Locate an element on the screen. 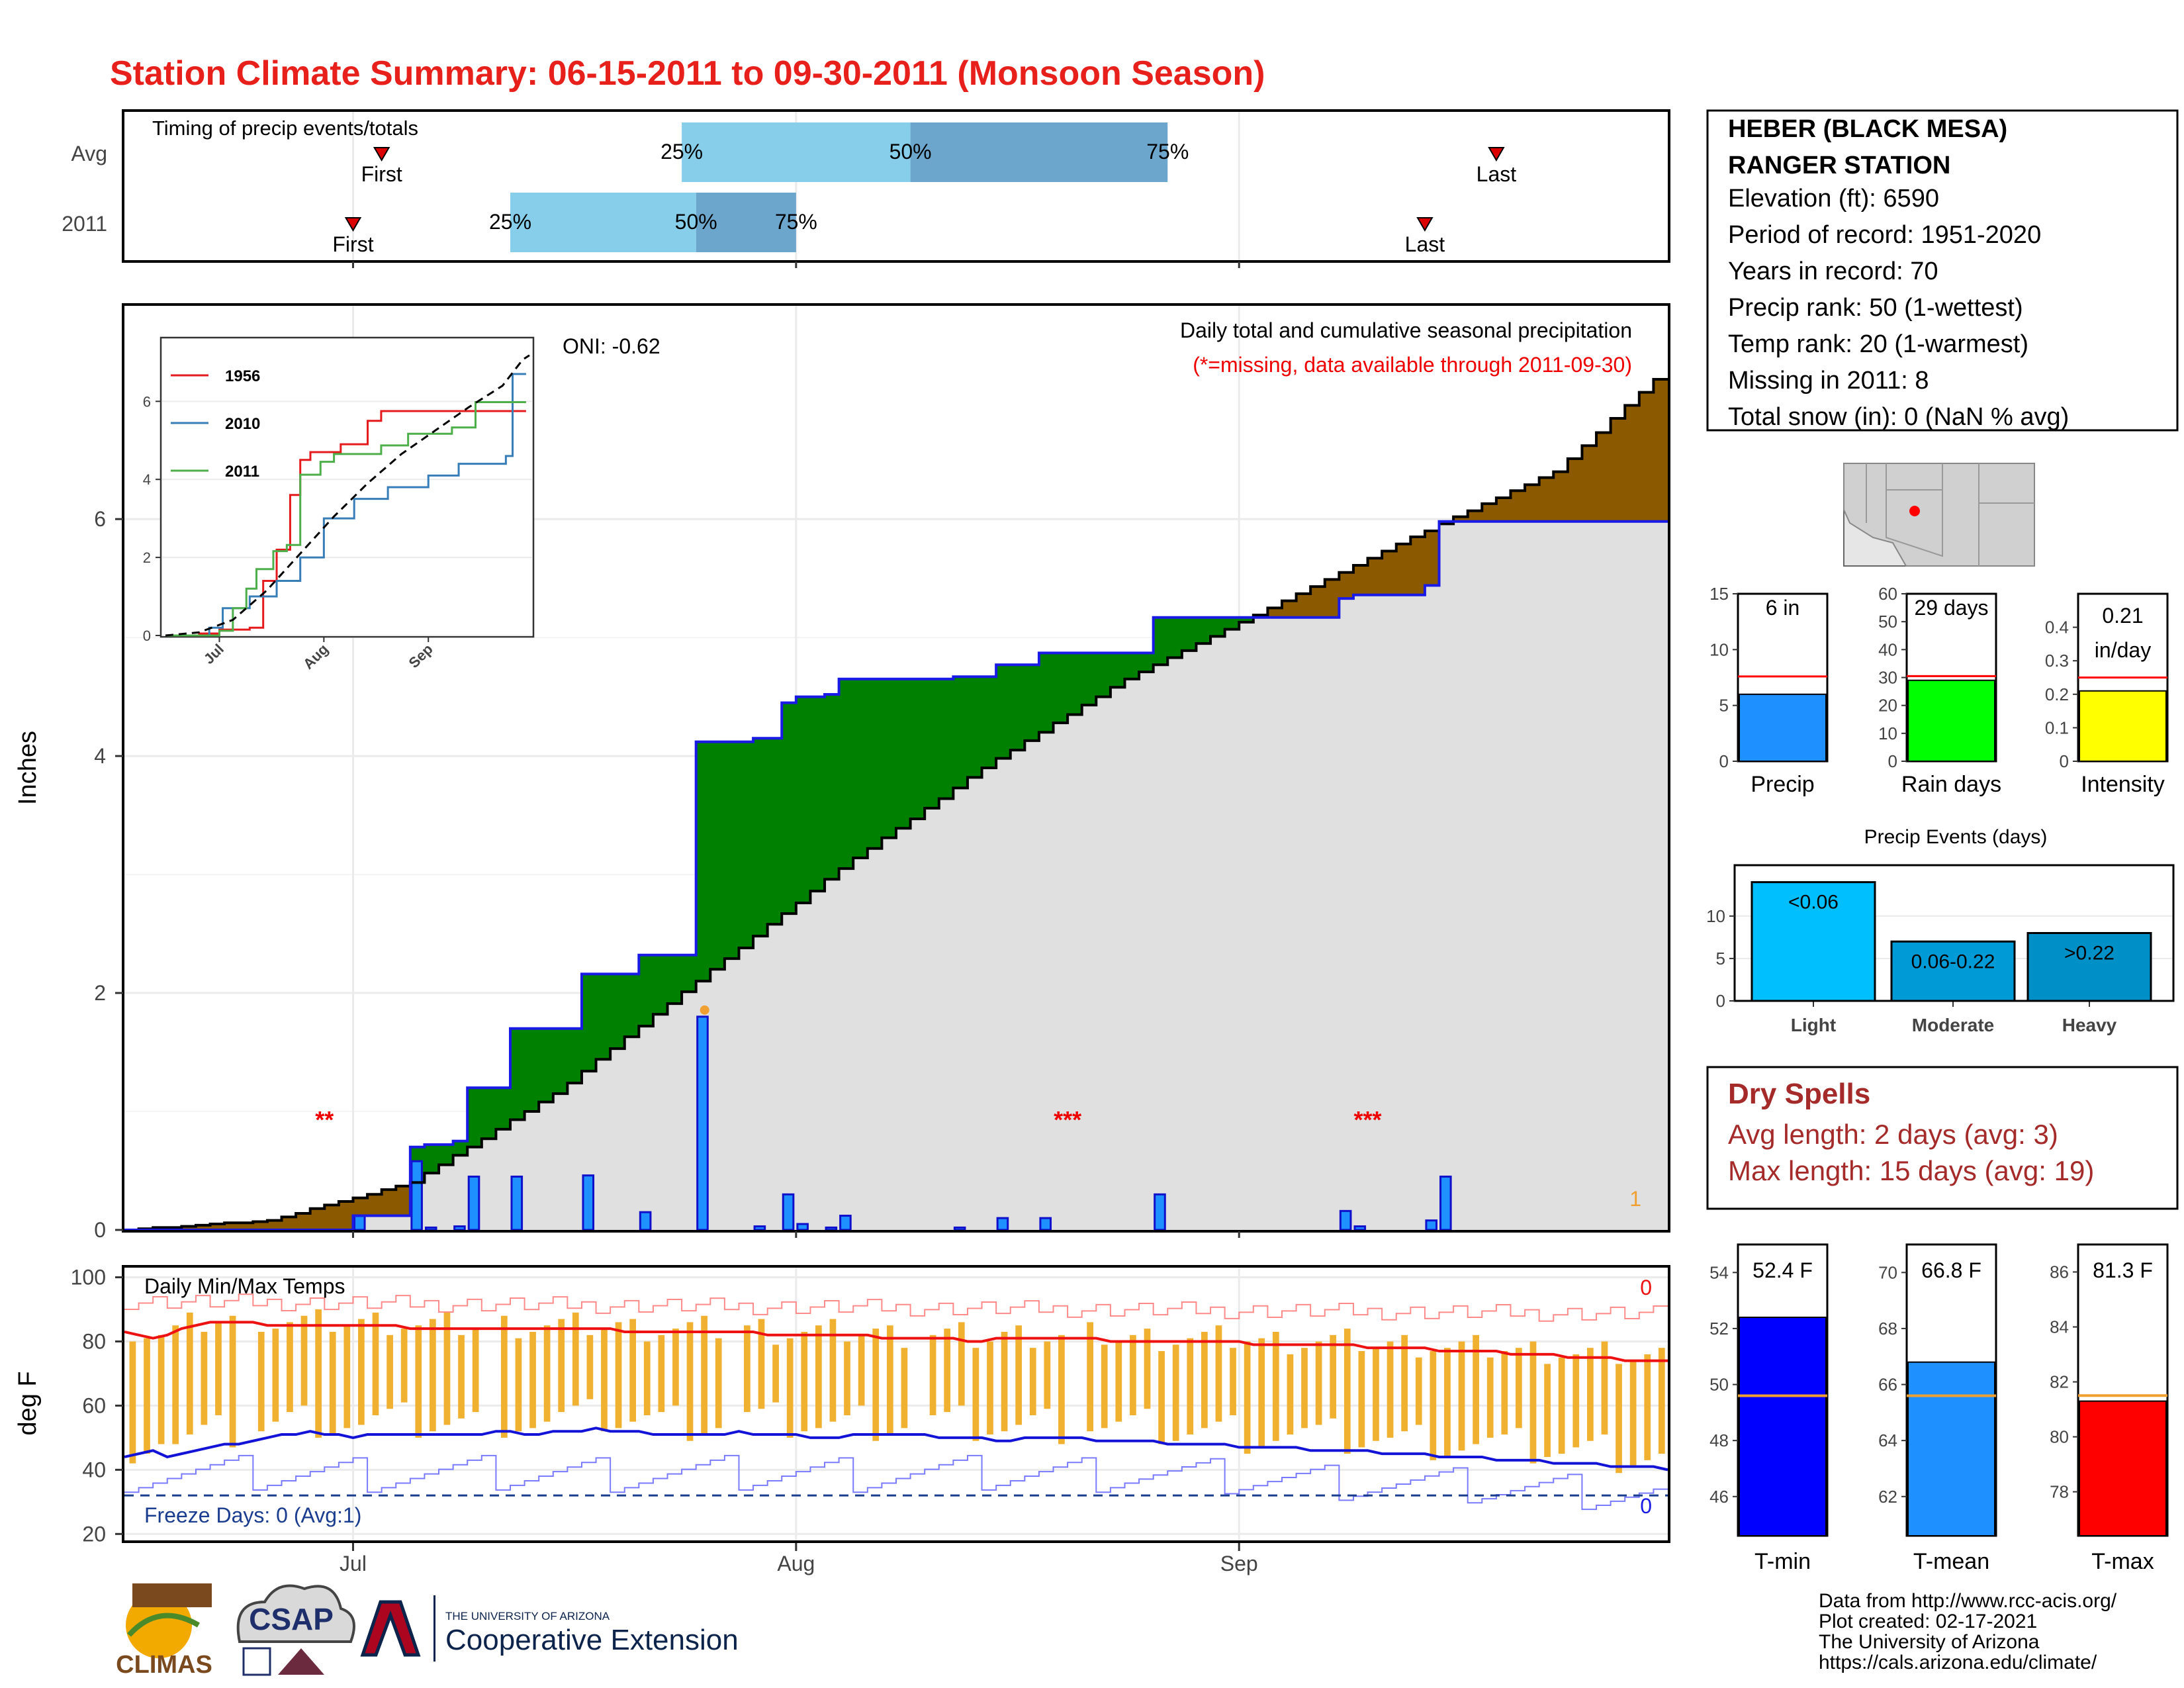 This screenshot has height=1688, width=2184. events-category-label: Light is located at coordinates (1814, 1025).